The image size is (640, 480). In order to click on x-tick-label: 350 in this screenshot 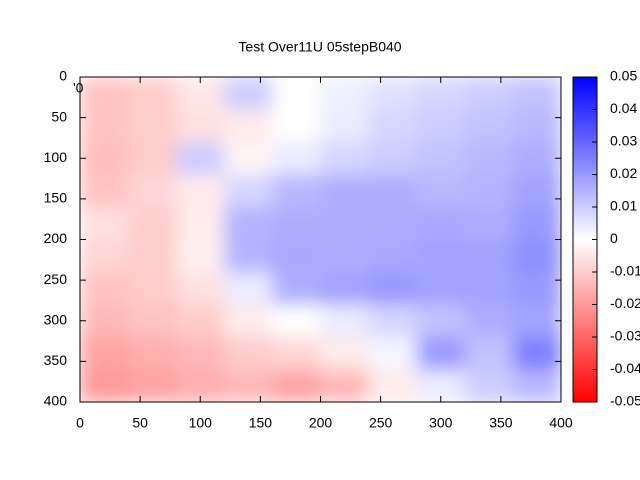, I will do `click(501, 423)`.